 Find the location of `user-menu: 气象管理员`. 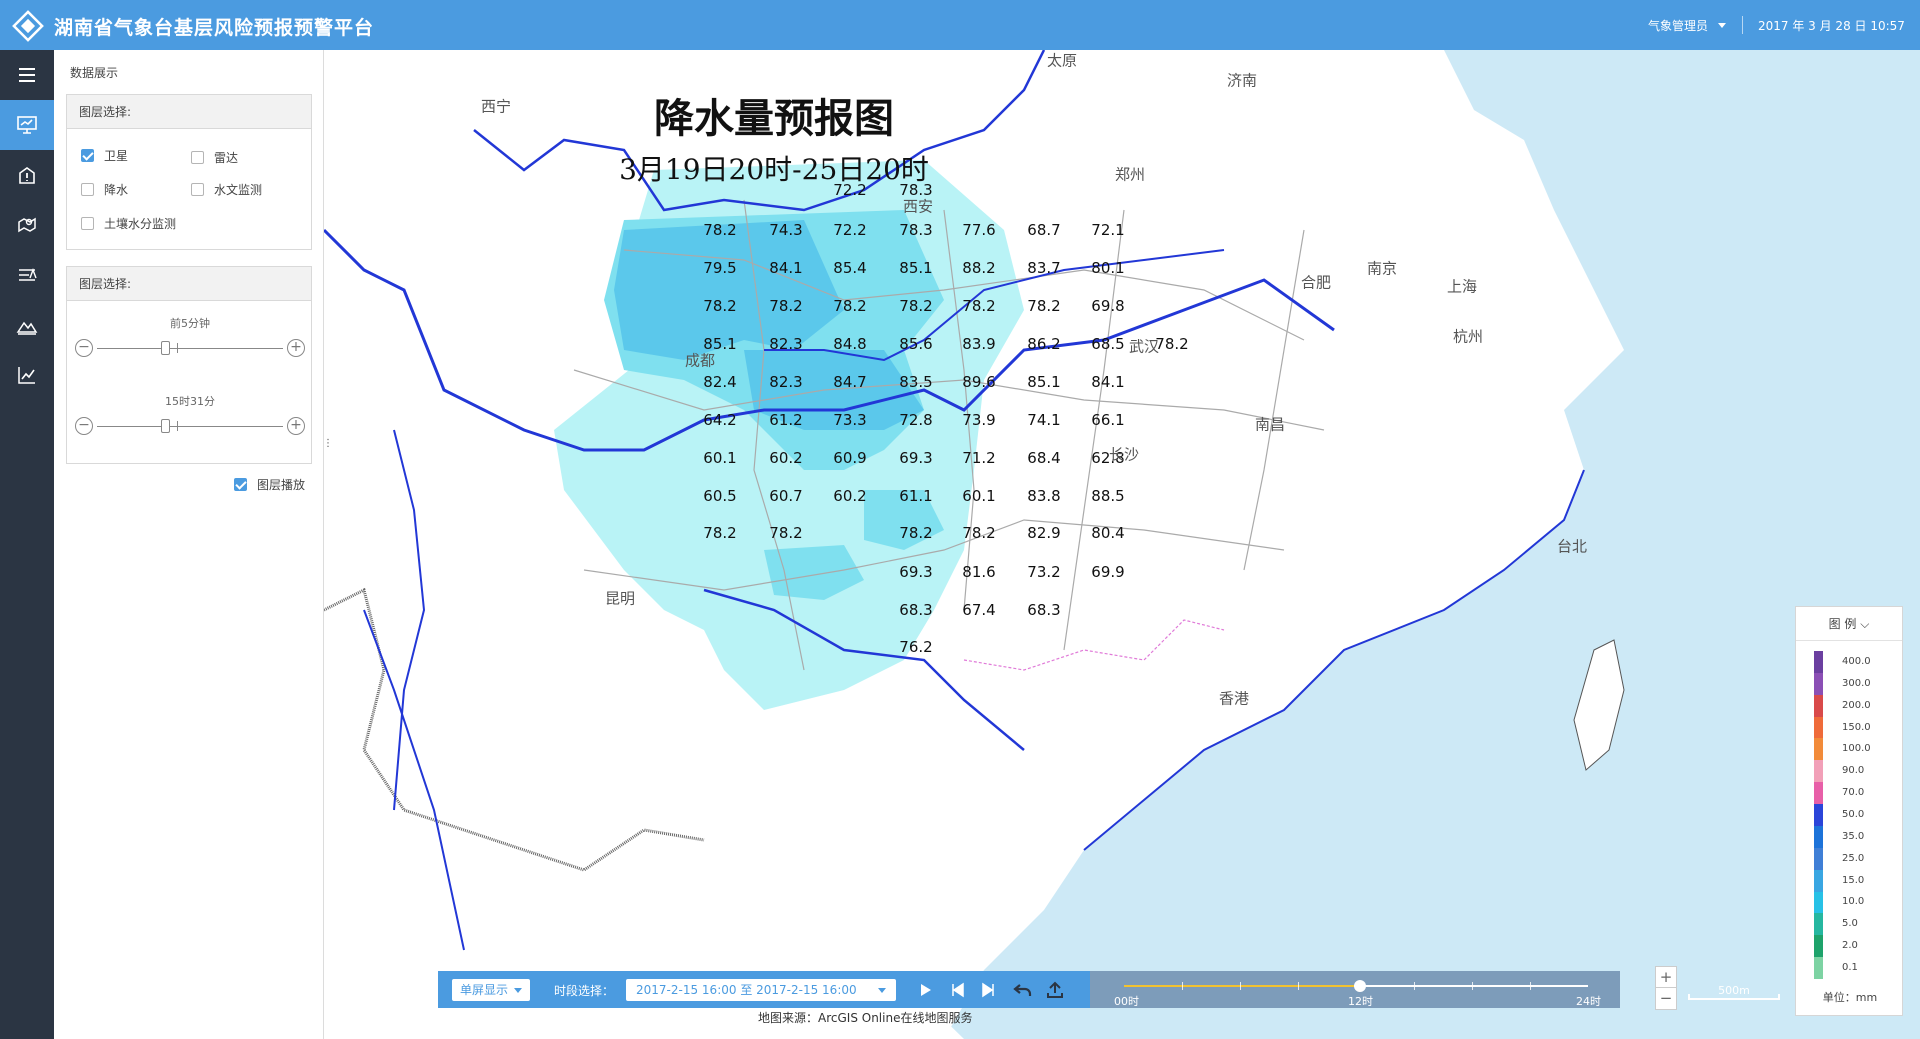

user-menu: 气象管理员 is located at coordinates (1687, 25).